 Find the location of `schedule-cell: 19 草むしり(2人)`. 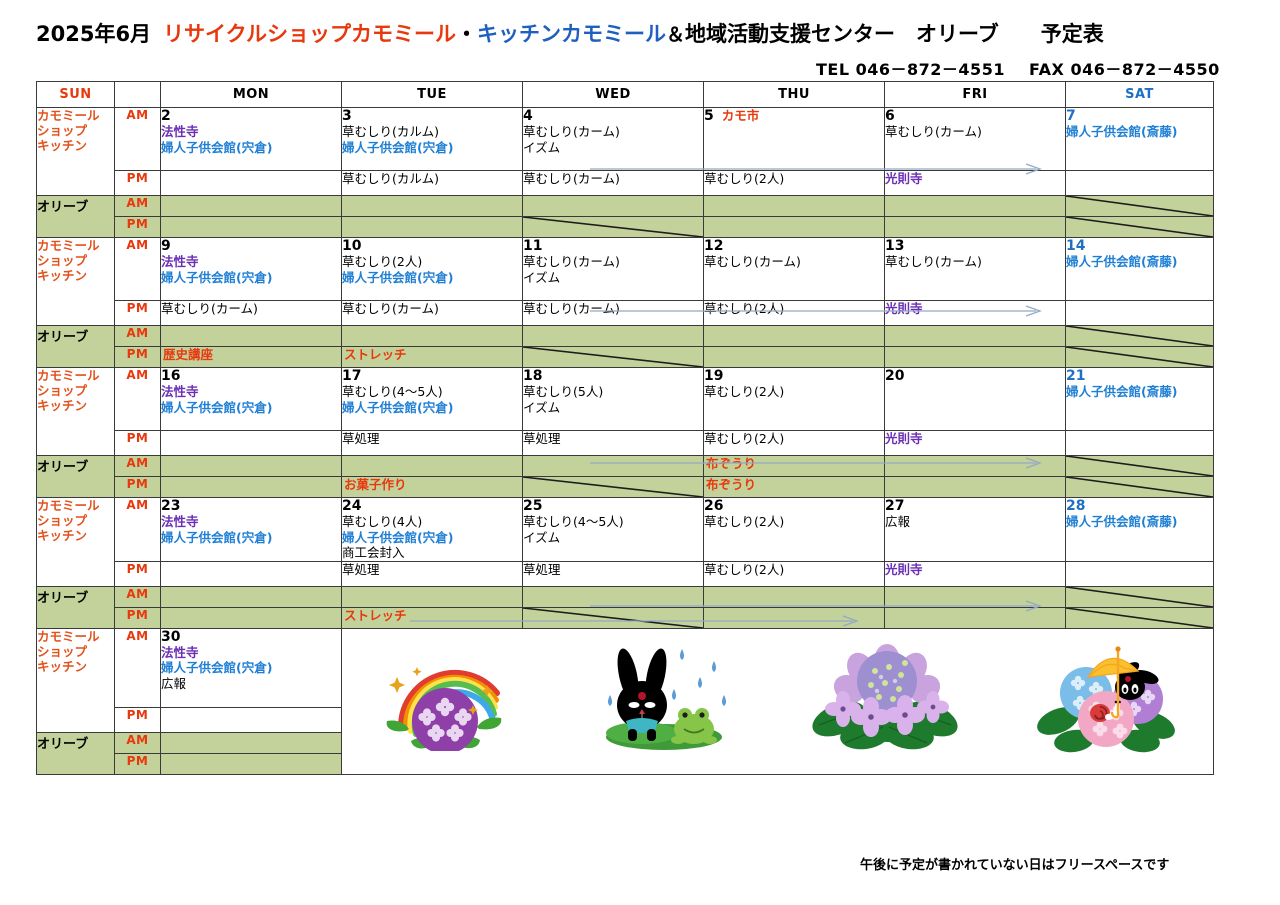

schedule-cell: 19 草むしり(2人) is located at coordinates (794, 399).